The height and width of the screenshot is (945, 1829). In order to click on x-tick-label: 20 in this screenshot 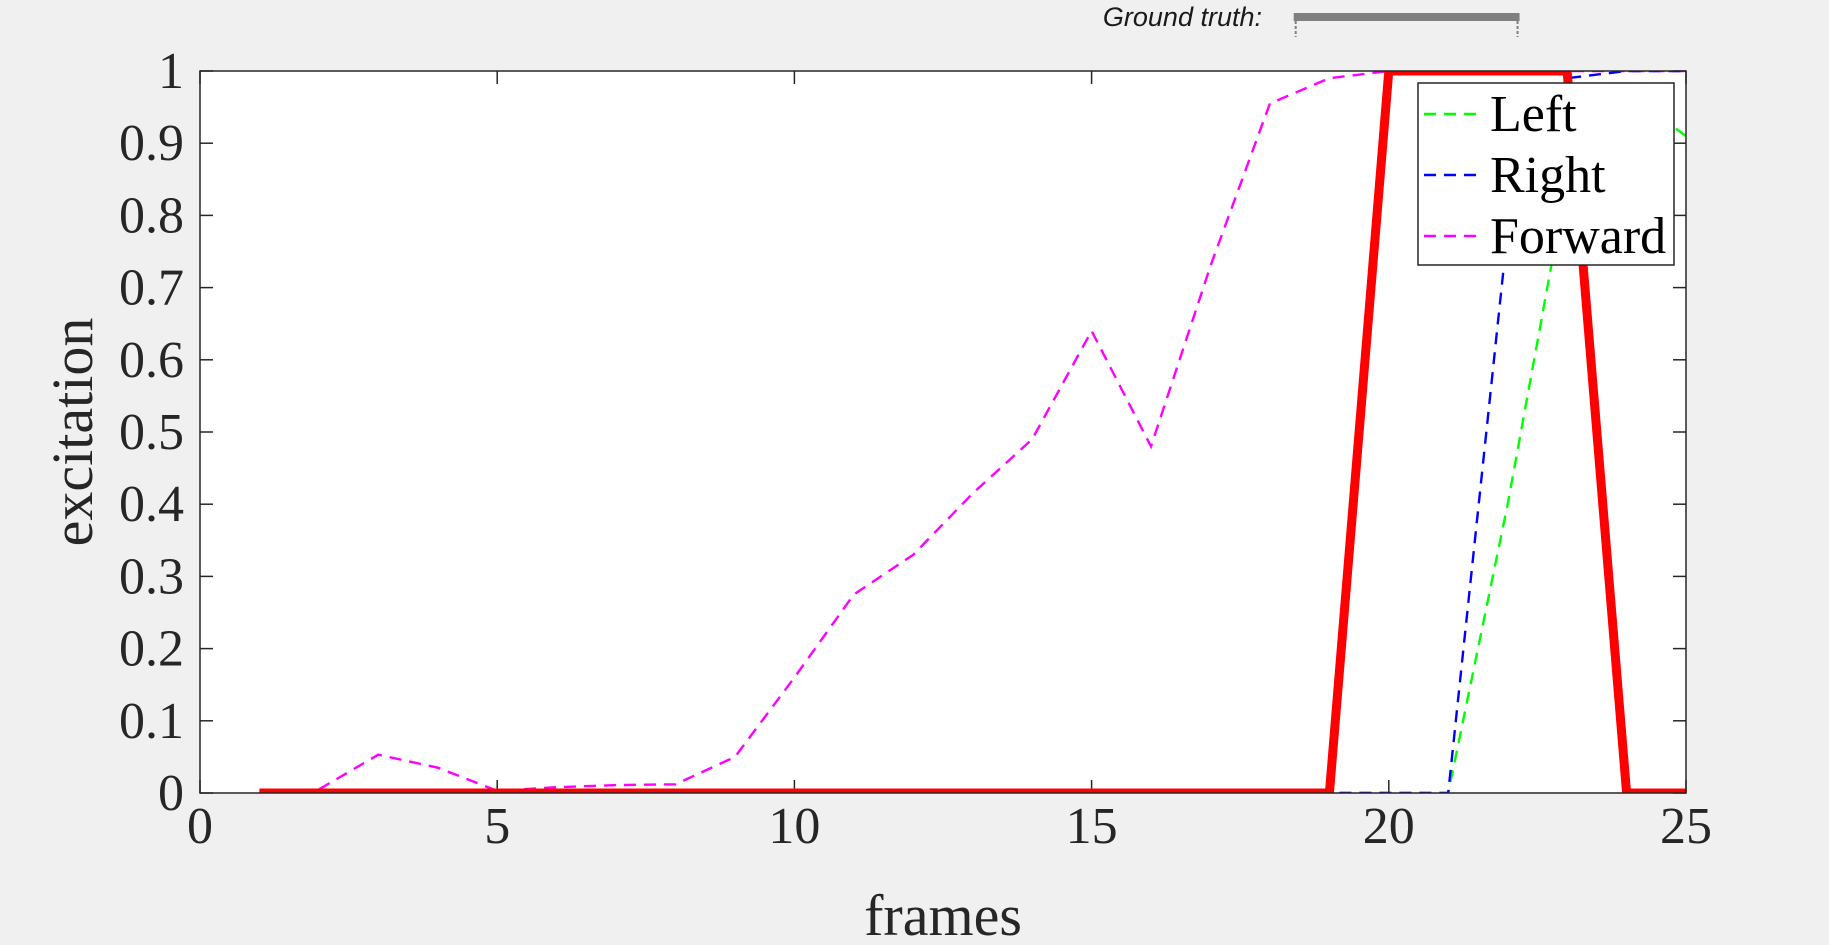, I will do `click(1389, 826)`.